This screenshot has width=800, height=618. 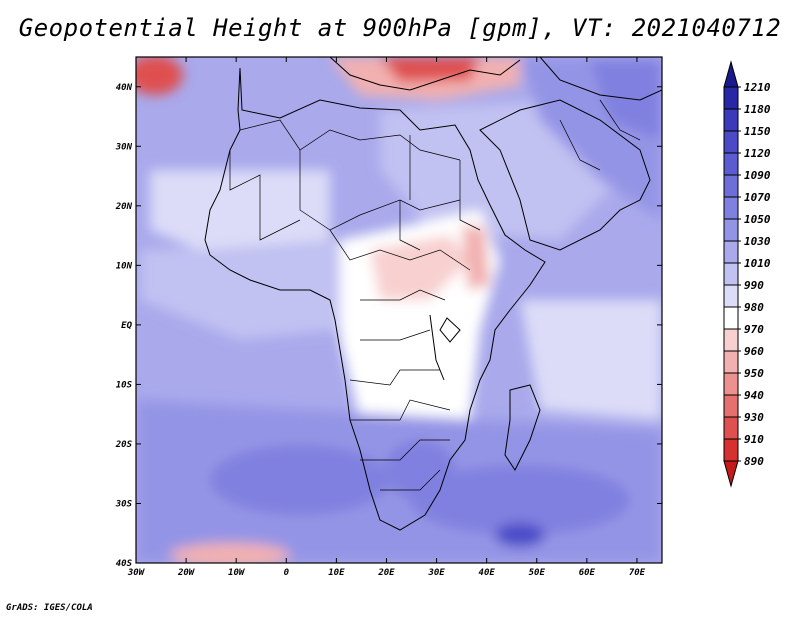 I want to click on colorbar-label: 1180, so click(x=757, y=109).